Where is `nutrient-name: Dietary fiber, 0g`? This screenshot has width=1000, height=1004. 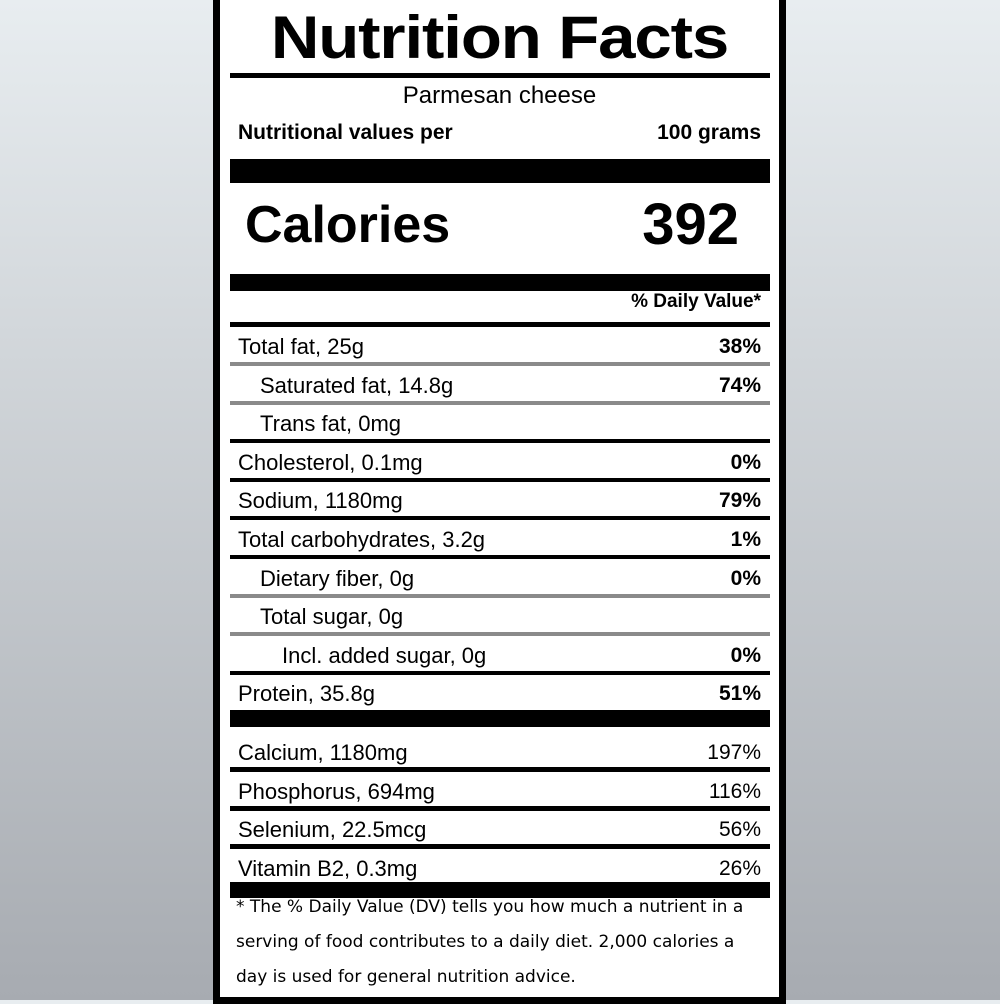 nutrient-name: Dietary fiber, 0g is located at coordinates (337, 578).